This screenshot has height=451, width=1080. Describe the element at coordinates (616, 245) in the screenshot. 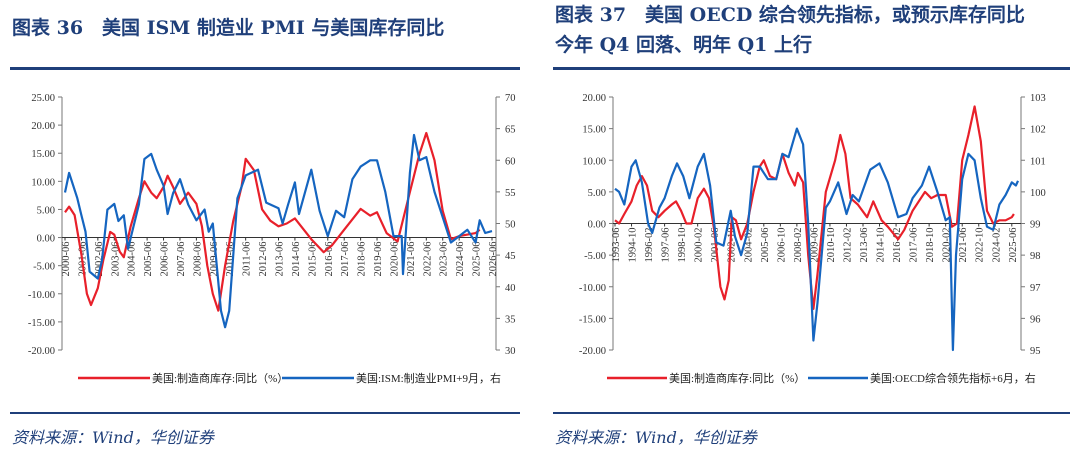

I see `x-tick-label: 1993-06` at that location.